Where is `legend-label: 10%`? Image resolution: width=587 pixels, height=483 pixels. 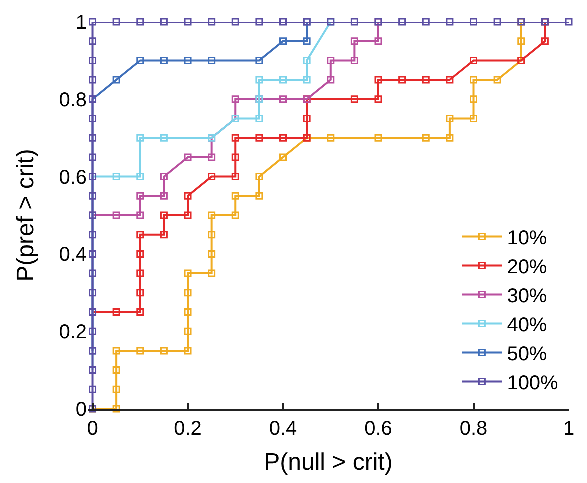 legend-label: 10% is located at coordinates (527, 239).